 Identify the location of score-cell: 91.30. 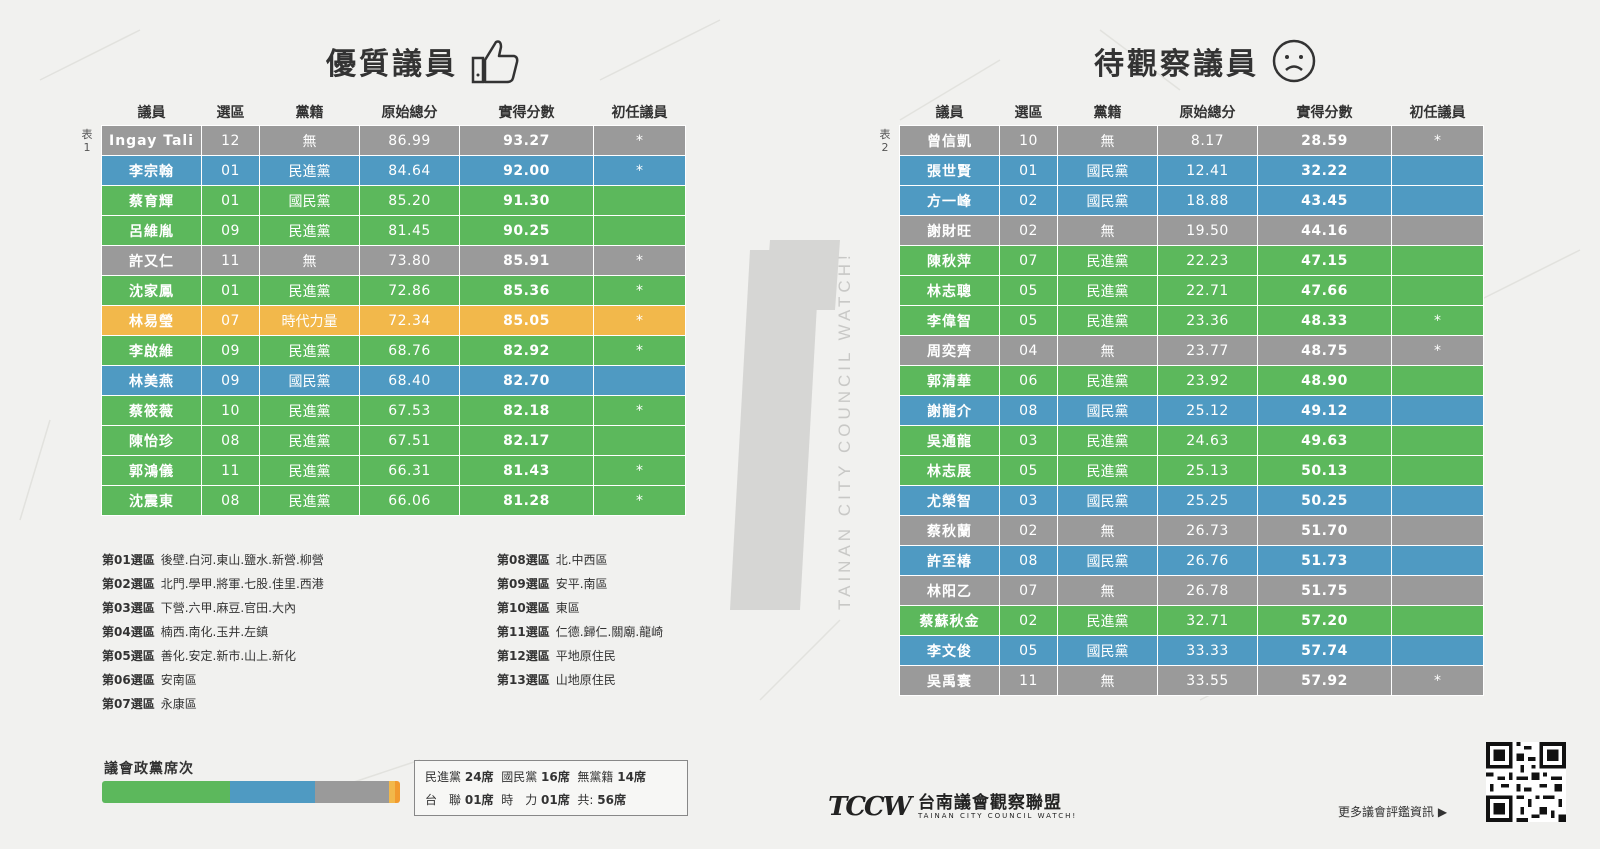
(526, 200).